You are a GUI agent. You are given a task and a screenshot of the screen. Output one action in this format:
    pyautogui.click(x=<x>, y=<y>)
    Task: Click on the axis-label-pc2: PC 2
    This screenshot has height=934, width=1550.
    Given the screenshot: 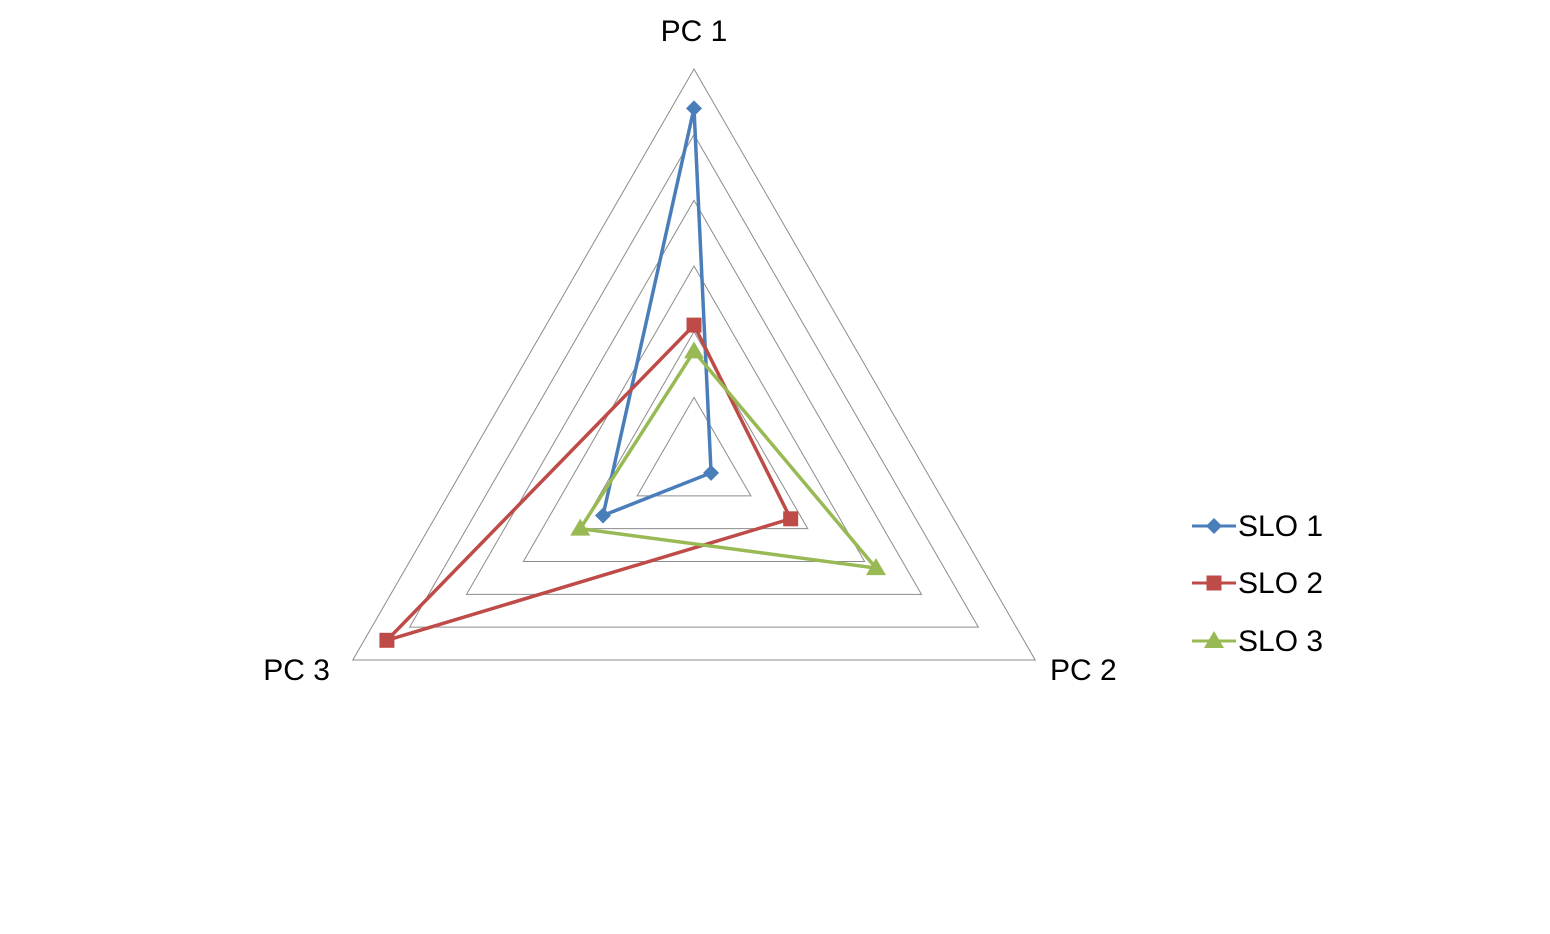 What is the action you would take?
    pyautogui.click(x=1083, y=670)
    